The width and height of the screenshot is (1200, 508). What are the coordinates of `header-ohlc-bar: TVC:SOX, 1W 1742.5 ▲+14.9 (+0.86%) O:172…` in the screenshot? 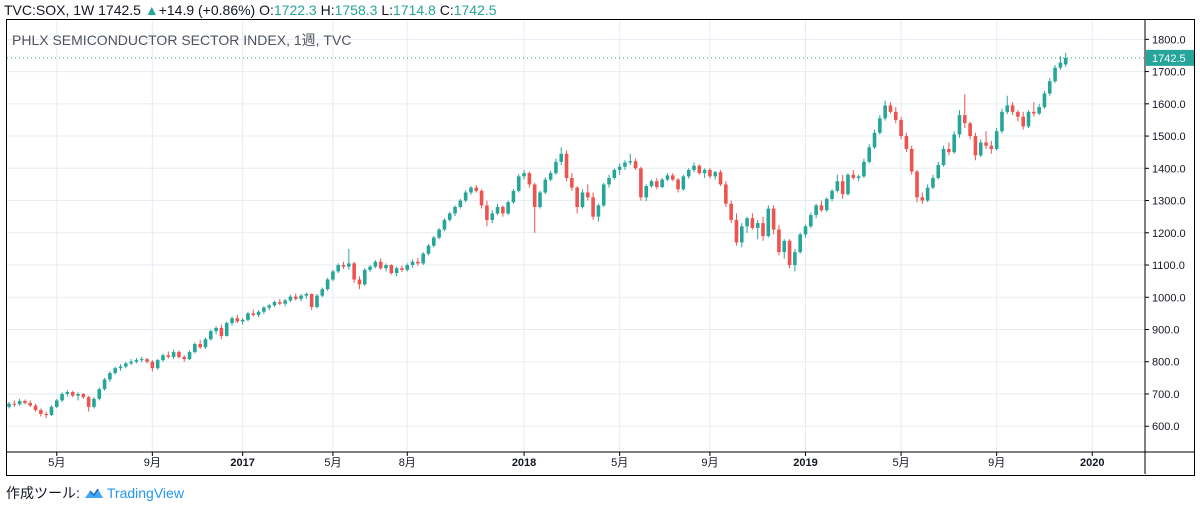 It's located at (250, 10).